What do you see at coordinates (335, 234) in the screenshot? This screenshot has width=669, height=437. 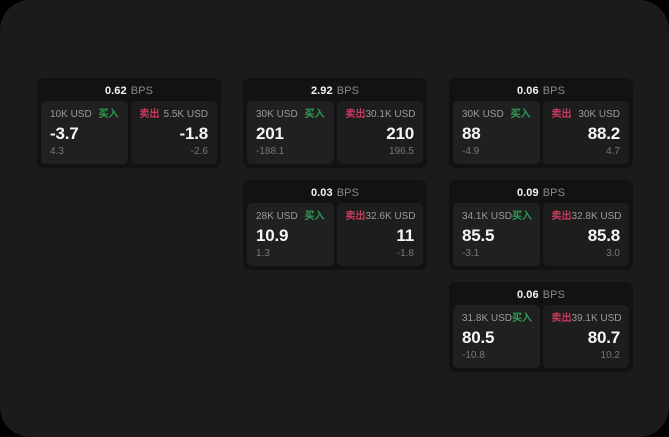 I see `card-body: 28K USD 买入 10.9 1.3 卖出 32.6K USD 11 -1.8` at bounding box center [335, 234].